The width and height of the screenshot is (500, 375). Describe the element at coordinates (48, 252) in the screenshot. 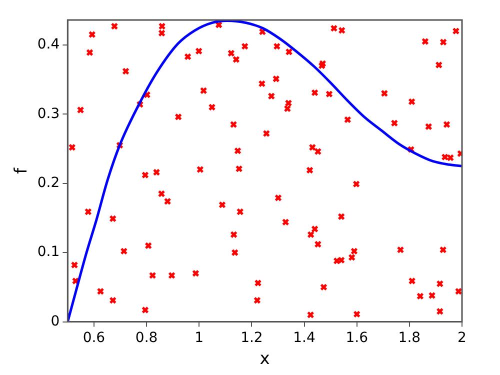

I see `y-tick-label: 0.1` at that location.